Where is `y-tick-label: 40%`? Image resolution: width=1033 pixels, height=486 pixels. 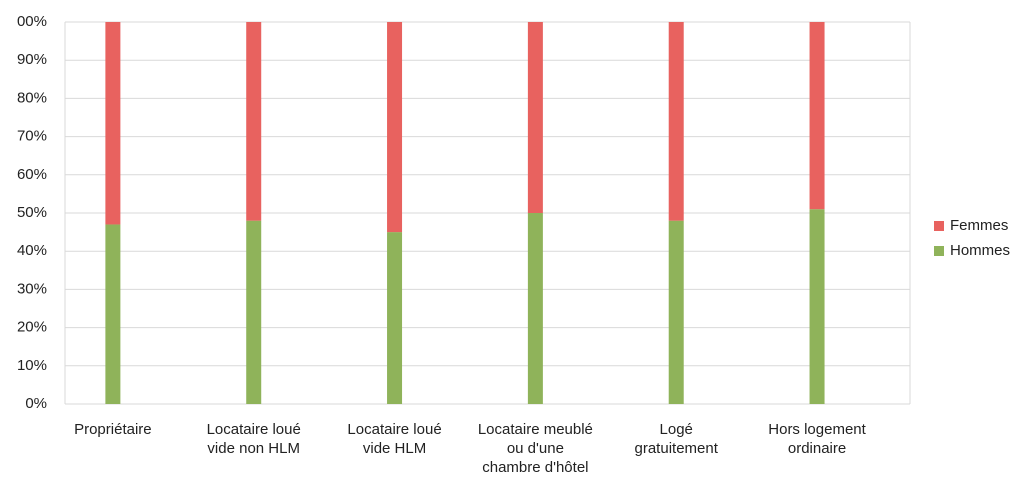
y-tick-label: 40% is located at coordinates (32, 250).